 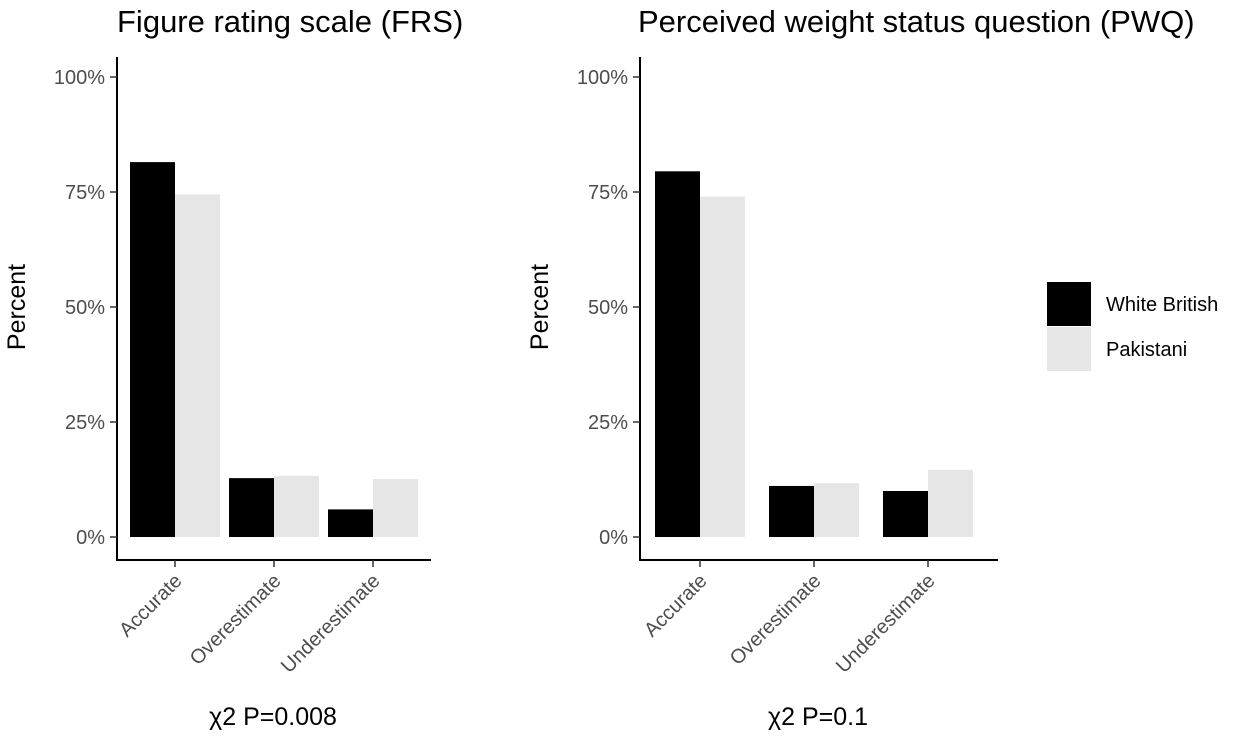 I want to click on chart1-x-tick-label: Underestimate, so click(x=331, y=624).